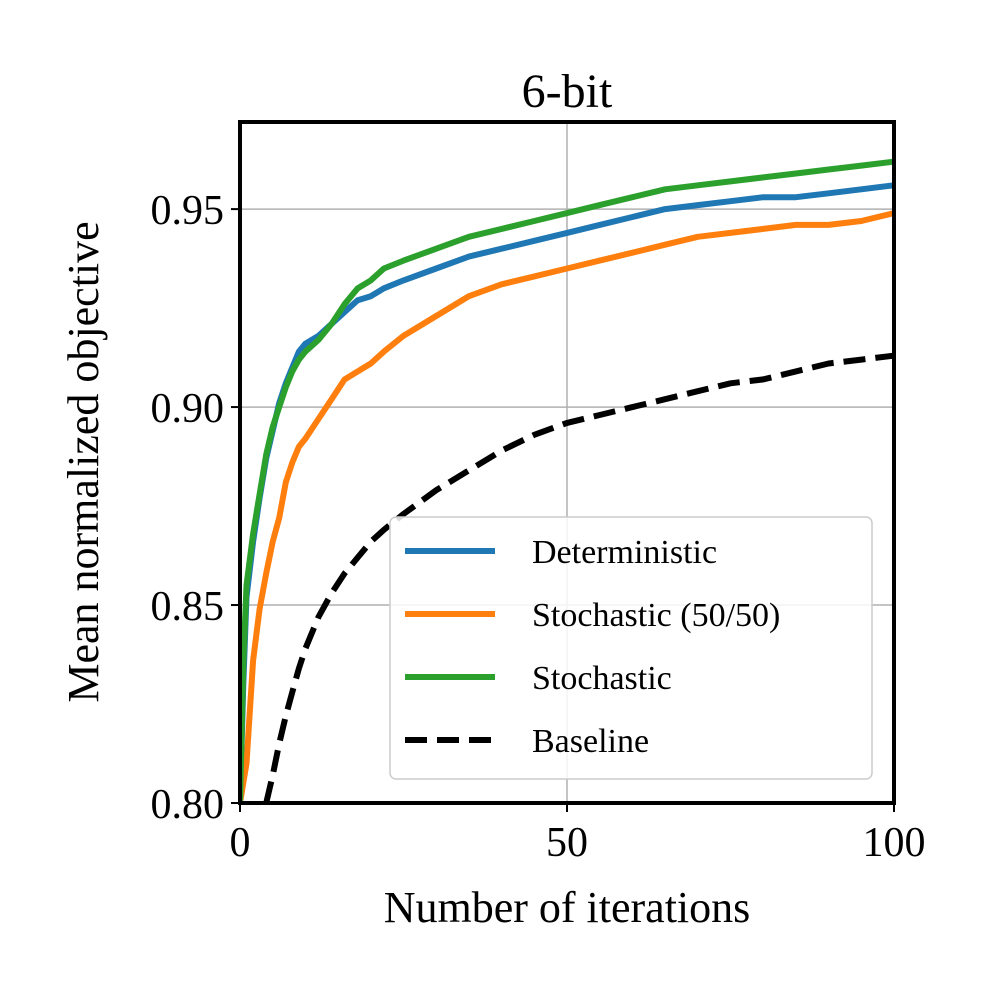 The image size is (996, 996). What do you see at coordinates (188, 607) in the screenshot?
I see `y-tick-label: 0.85` at bounding box center [188, 607].